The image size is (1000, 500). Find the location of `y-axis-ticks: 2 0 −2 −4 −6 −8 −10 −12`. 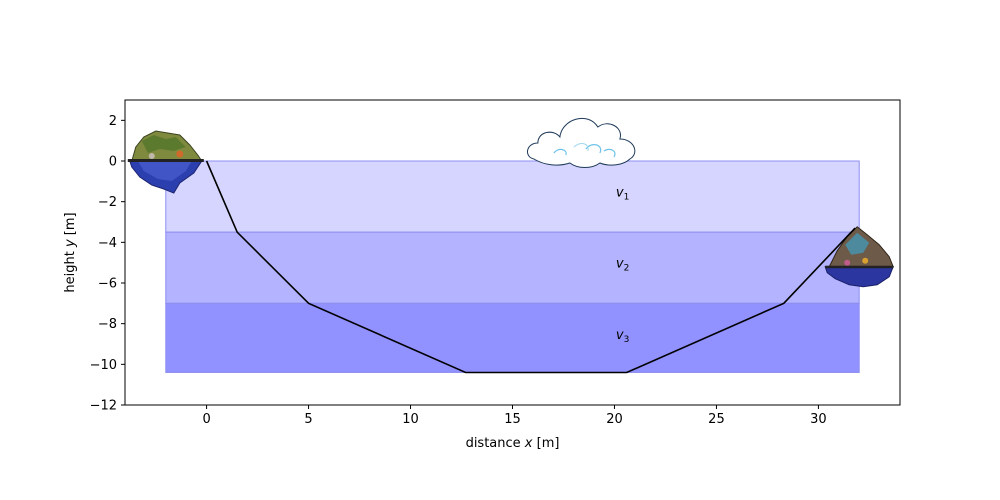

y-axis-ticks: 2 0 −2 −4 −6 −8 −10 −12 is located at coordinates (107, 264).